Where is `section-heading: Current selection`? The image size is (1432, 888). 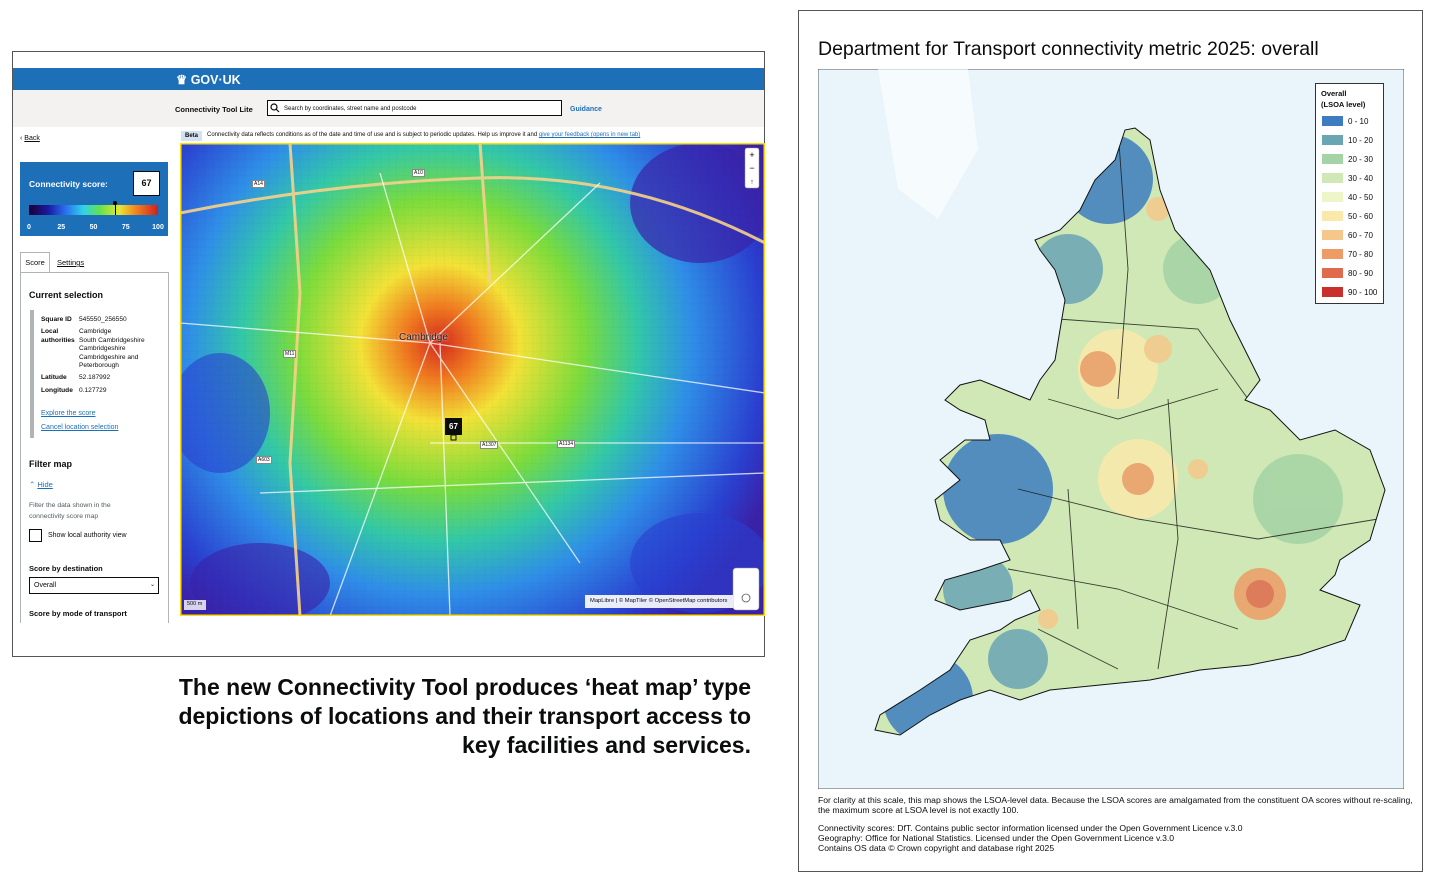 section-heading: Current selection is located at coordinates (66, 295).